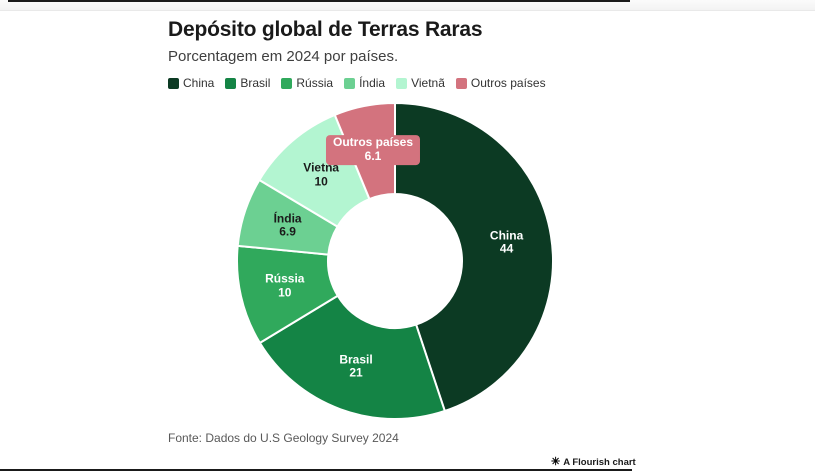  What do you see at coordinates (352, 357) in the screenshot?
I see `pie-slice-brasil` at bounding box center [352, 357].